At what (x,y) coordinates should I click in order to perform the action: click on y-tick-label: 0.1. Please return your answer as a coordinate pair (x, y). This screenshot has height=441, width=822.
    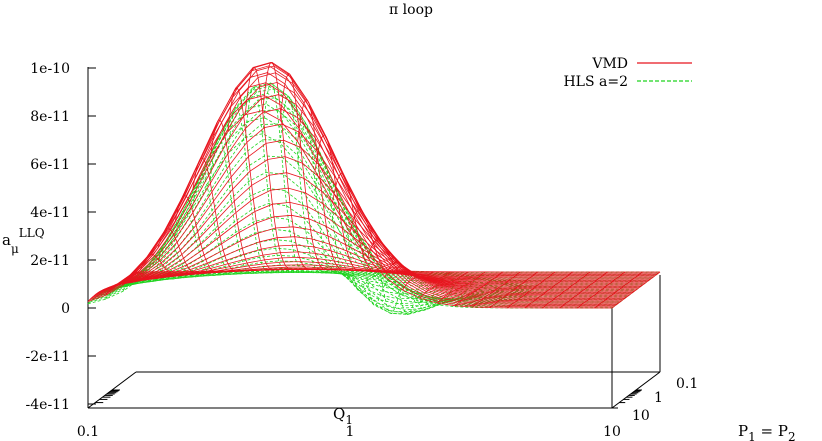
    Looking at the image, I should click on (687, 384).